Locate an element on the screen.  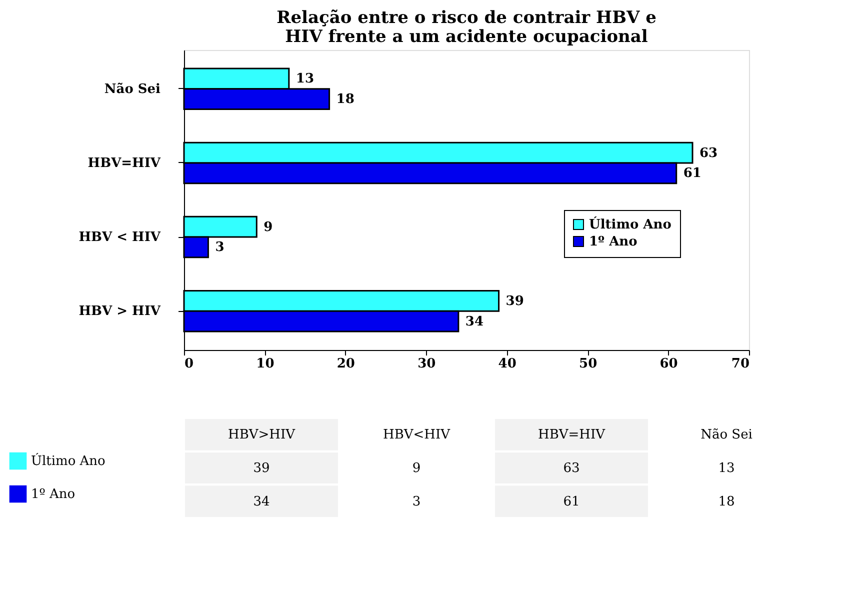
legend-label: Último Ano is located at coordinates (630, 224).